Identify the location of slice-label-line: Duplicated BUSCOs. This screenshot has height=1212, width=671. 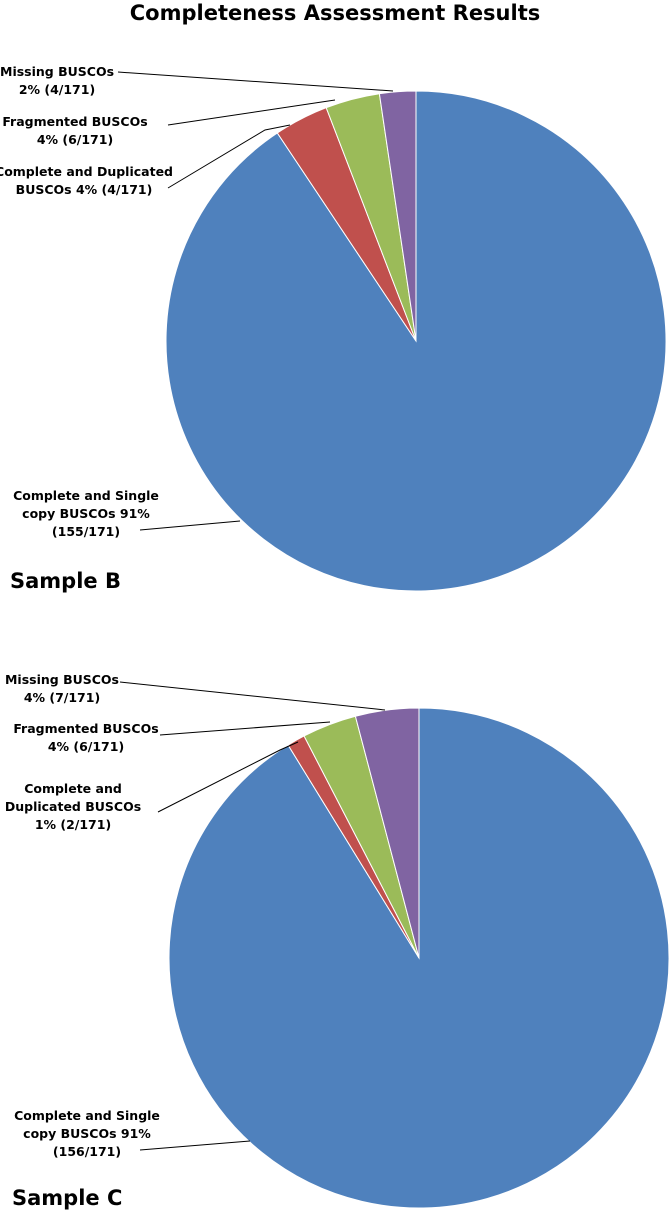
(73, 806).